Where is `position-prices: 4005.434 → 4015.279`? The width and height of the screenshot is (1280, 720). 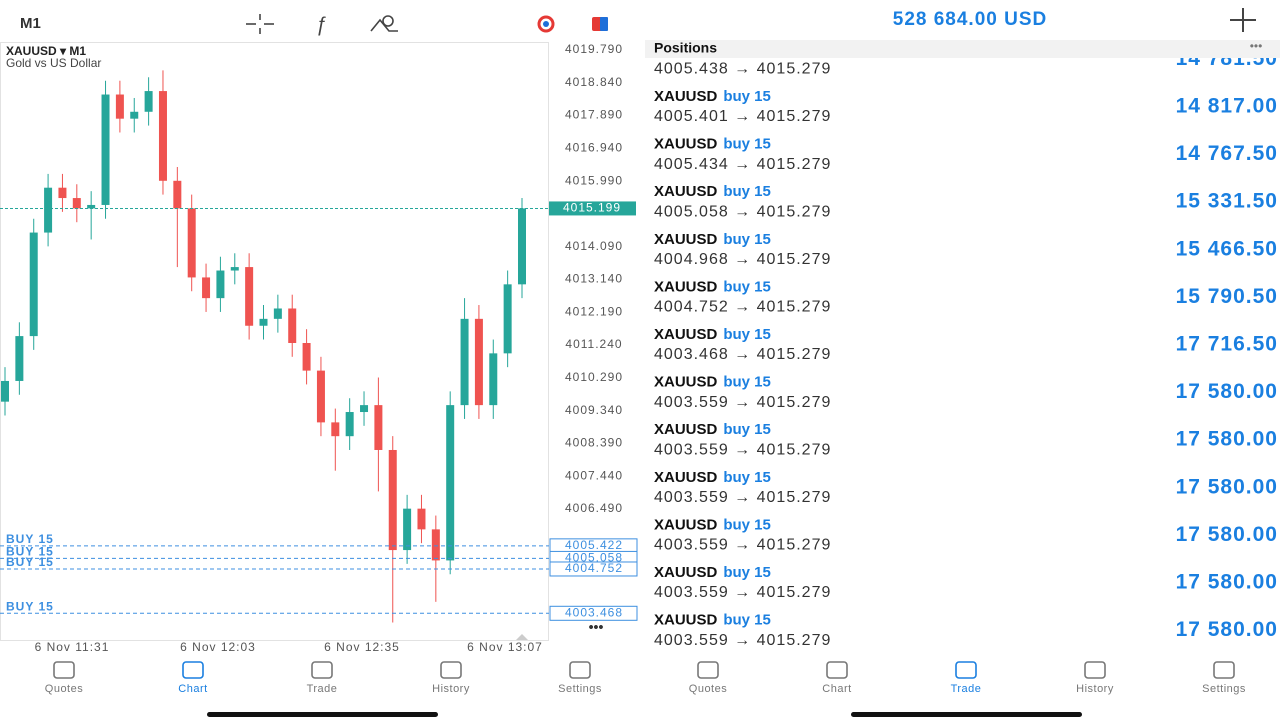
position-prices: 4005.434 → 4015.279 is located at coordinates (742, 164).